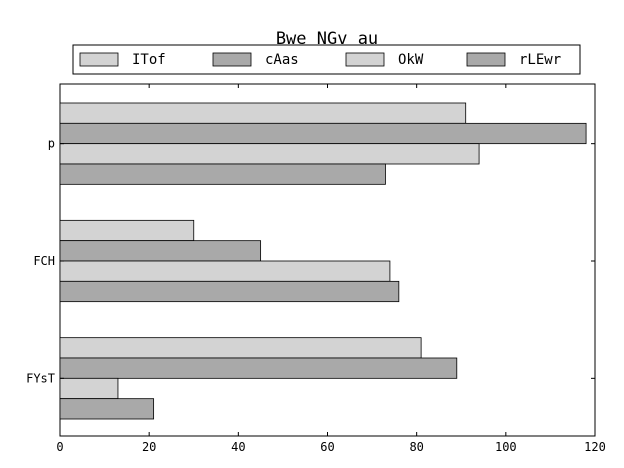 Image resolution: width=624 pixels, height=468 pixels. What do you see at coordinates (229, 291) in the screenshot?
I see `bar-rLEwr-FCH` at bounding box center [229, 291].